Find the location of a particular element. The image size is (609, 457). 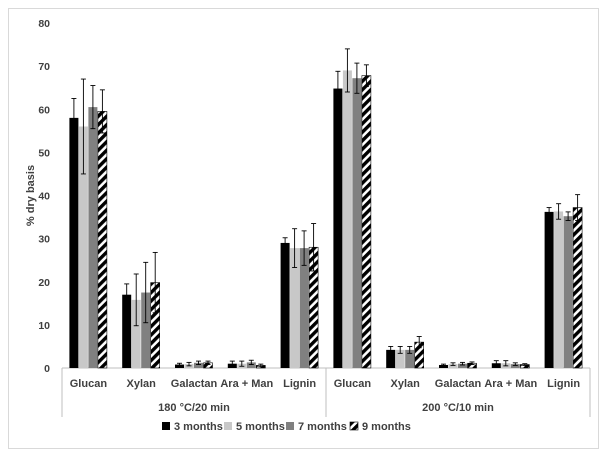

y-tick-label: 50 is located at coordinates (44, 153).